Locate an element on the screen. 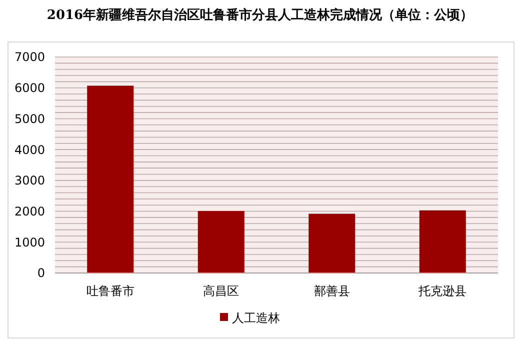 Image resolution: width=520 pixels, height=346 pixels. y-tick-label: 4000 is located at coordinates (29, 149).